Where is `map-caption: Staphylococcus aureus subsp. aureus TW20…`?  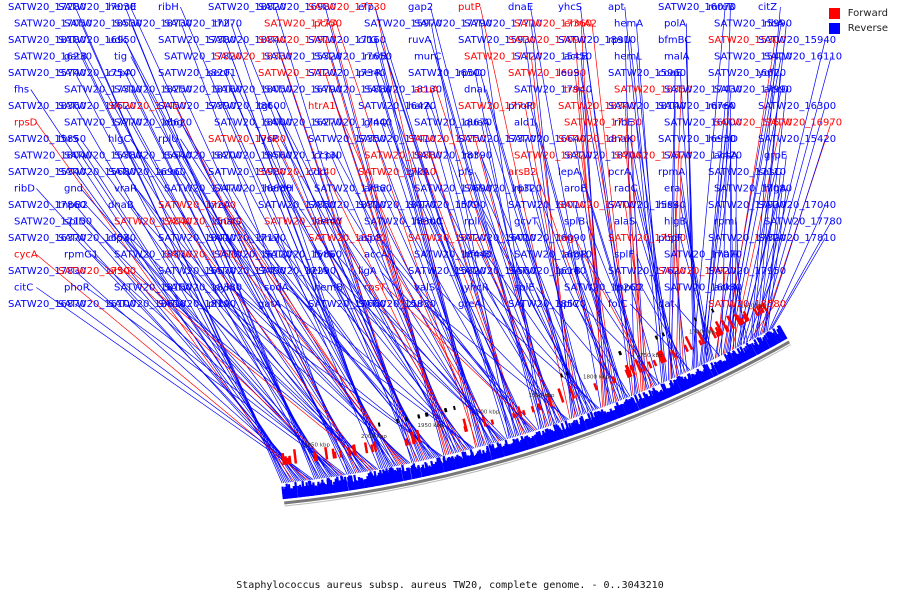 map-caption: Staphylococcus aureus subsp. aureus TW20… is located at coordinates (450, 585).